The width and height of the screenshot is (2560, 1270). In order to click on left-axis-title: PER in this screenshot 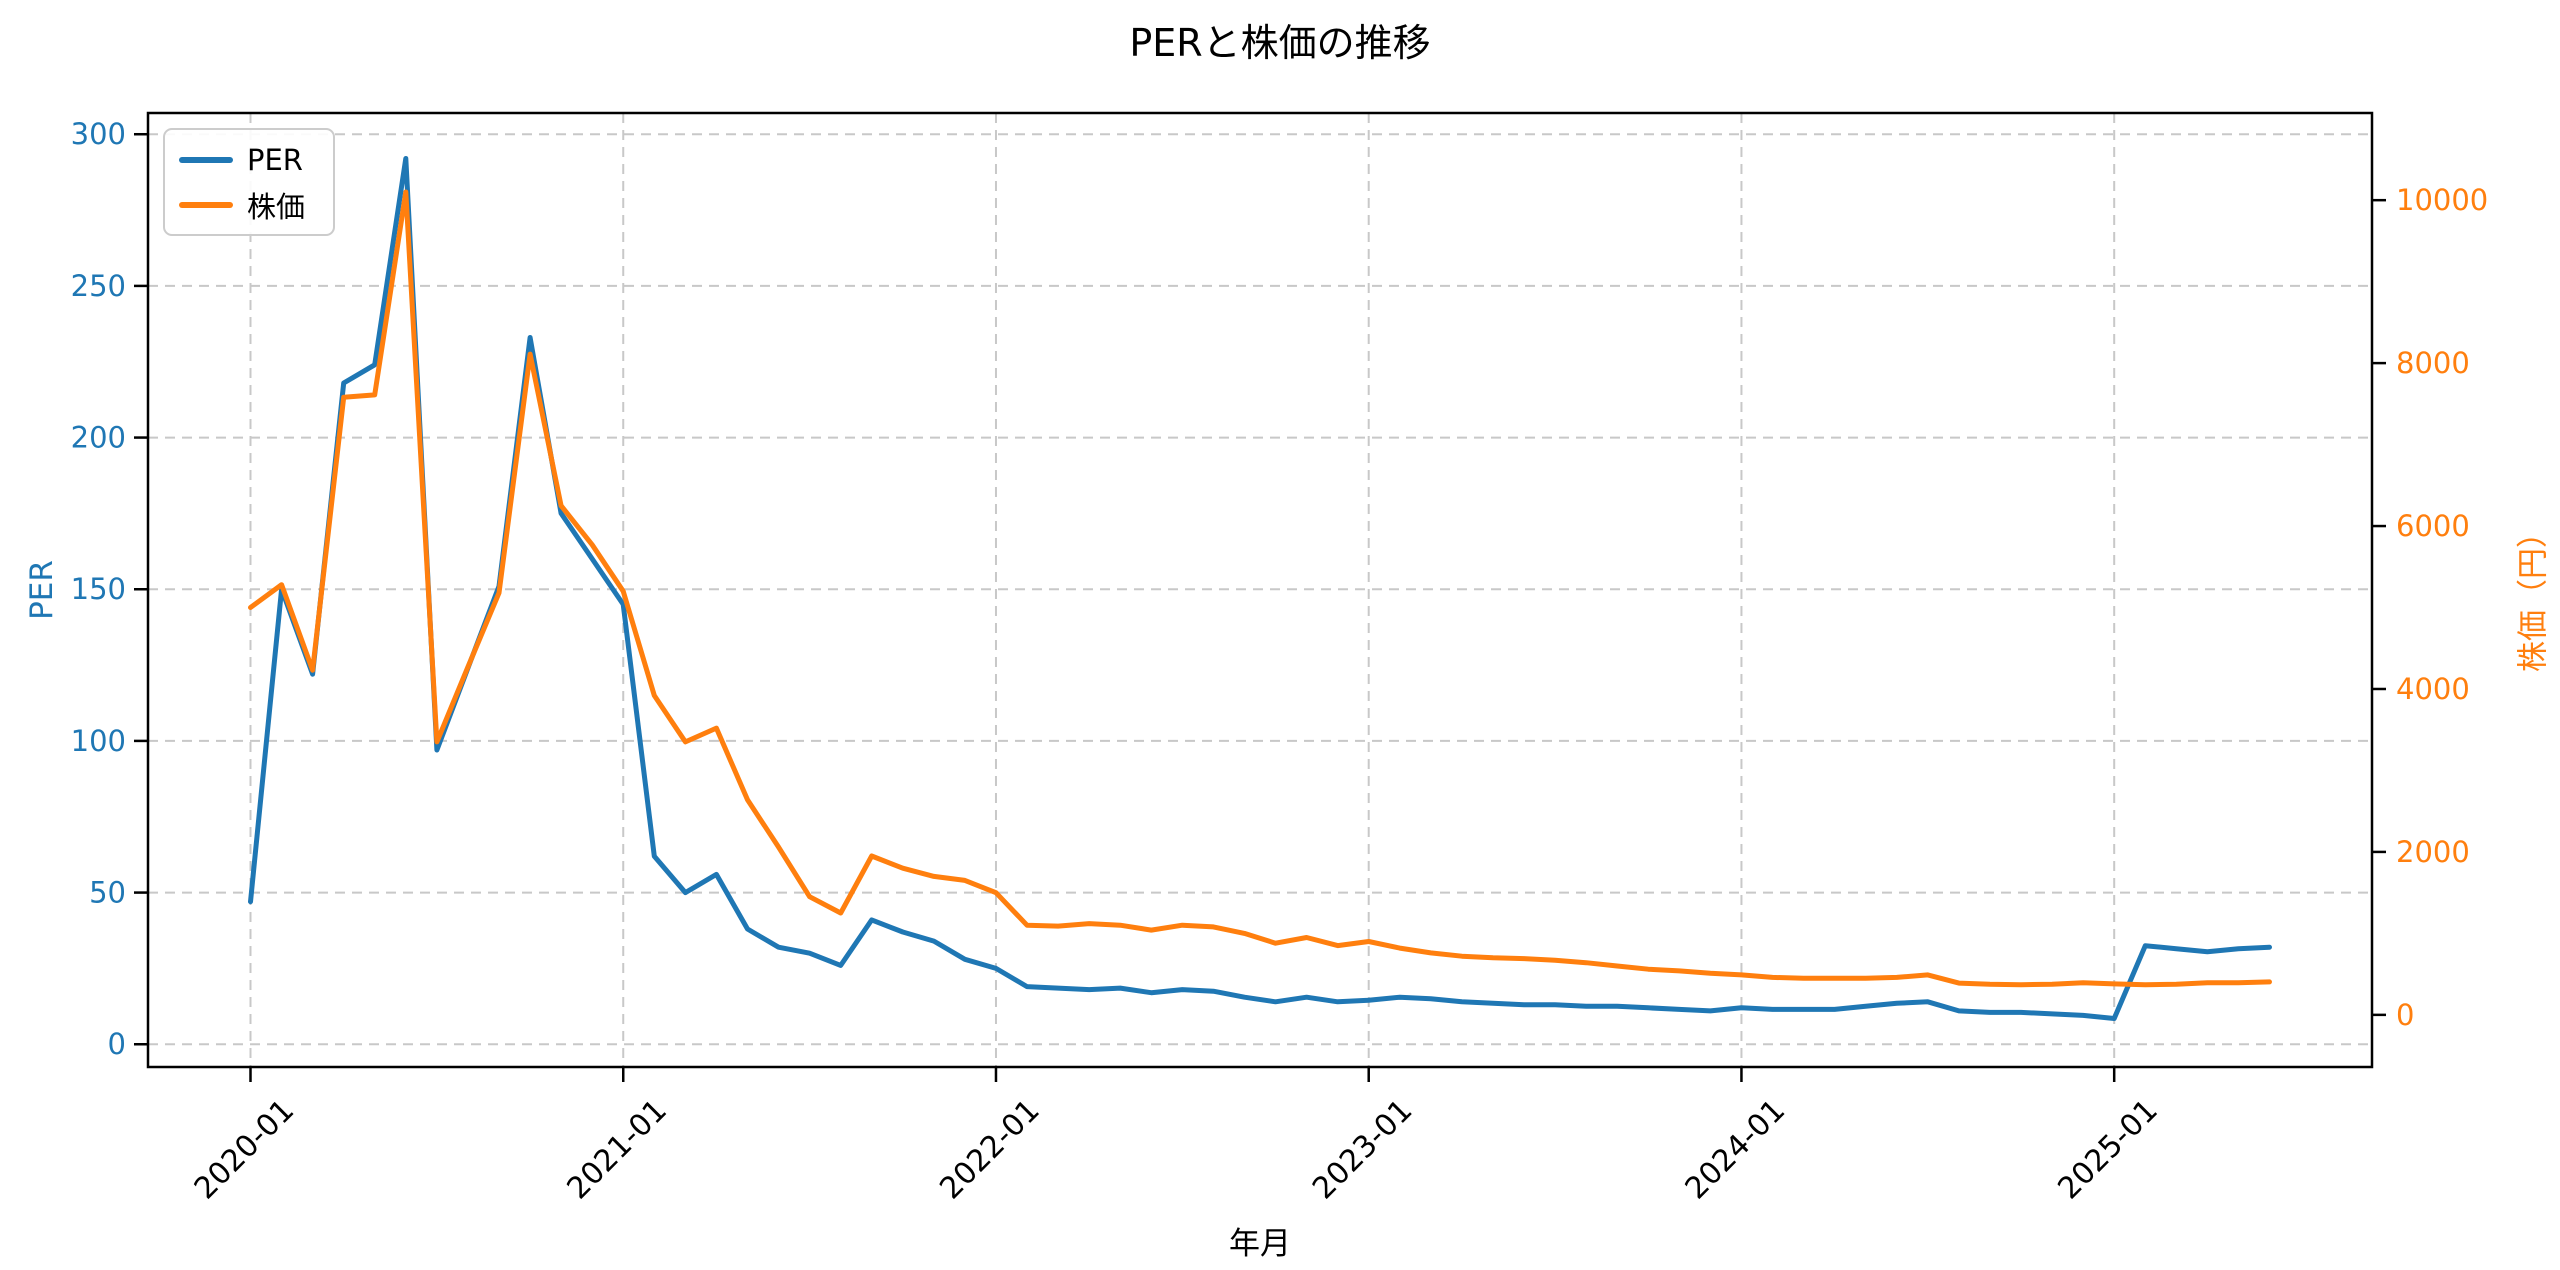, I will do `click(42, 590)`.